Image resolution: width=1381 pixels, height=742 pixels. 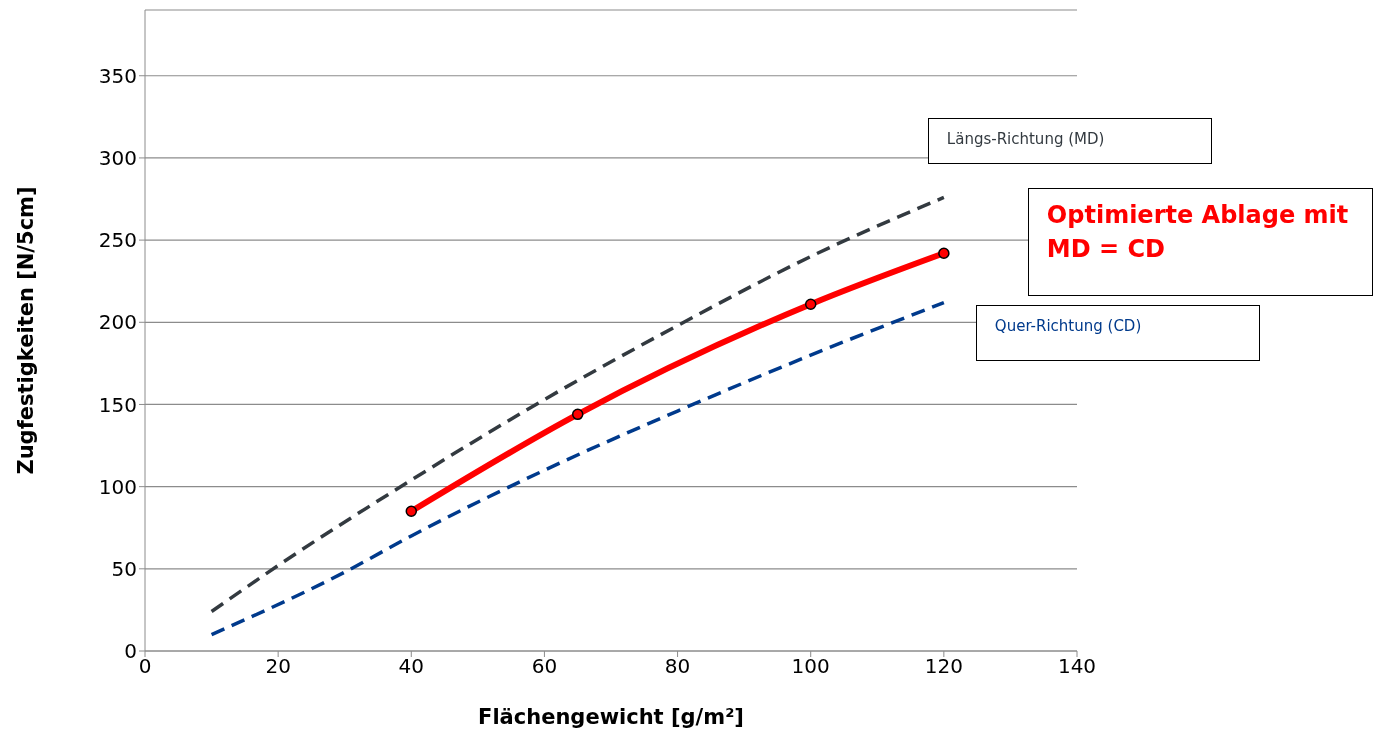 What do you see at coordinates (124, 568) in the screenshot?
I see `y-tick-label: 50` at bounding box center [124, 568].